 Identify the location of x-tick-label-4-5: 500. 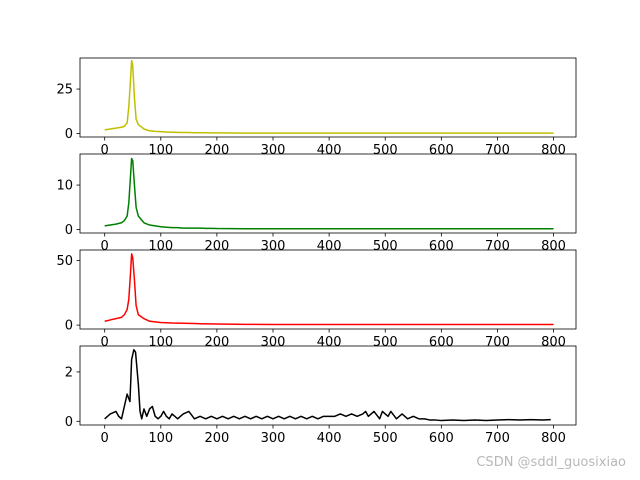
(385, 438).